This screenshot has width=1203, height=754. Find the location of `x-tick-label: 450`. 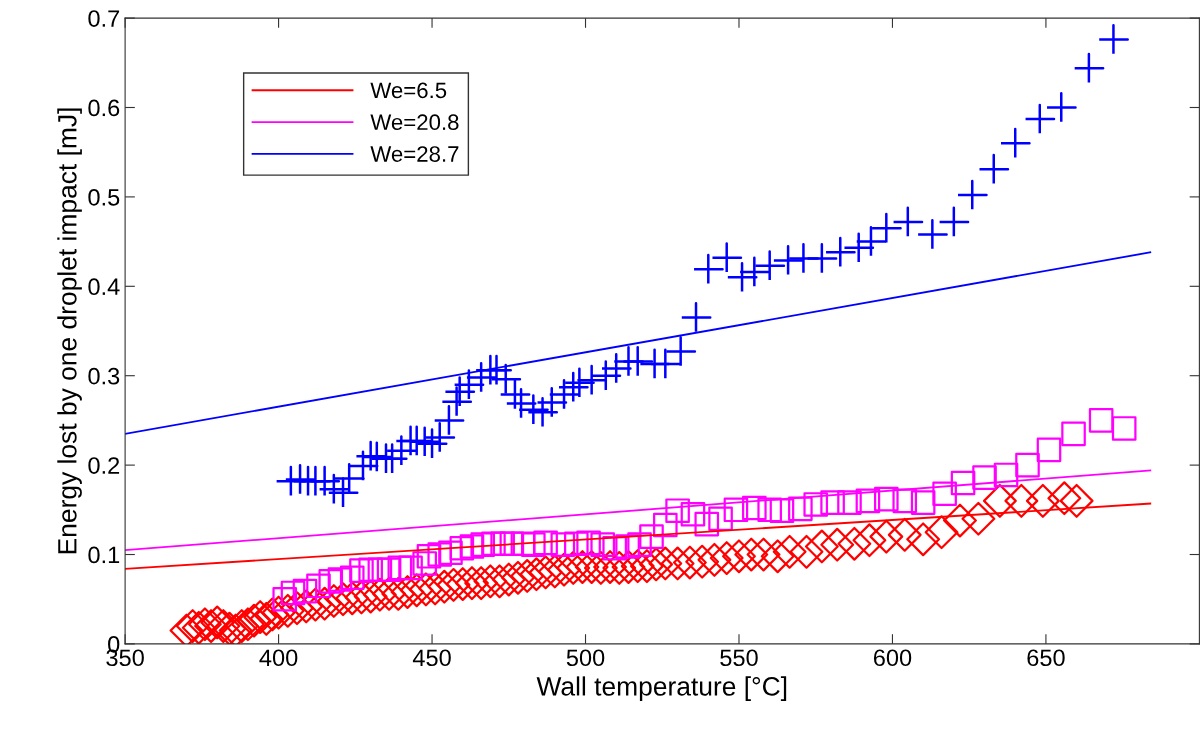

x-tick-label: 450 is located at coordinates (431, 658).